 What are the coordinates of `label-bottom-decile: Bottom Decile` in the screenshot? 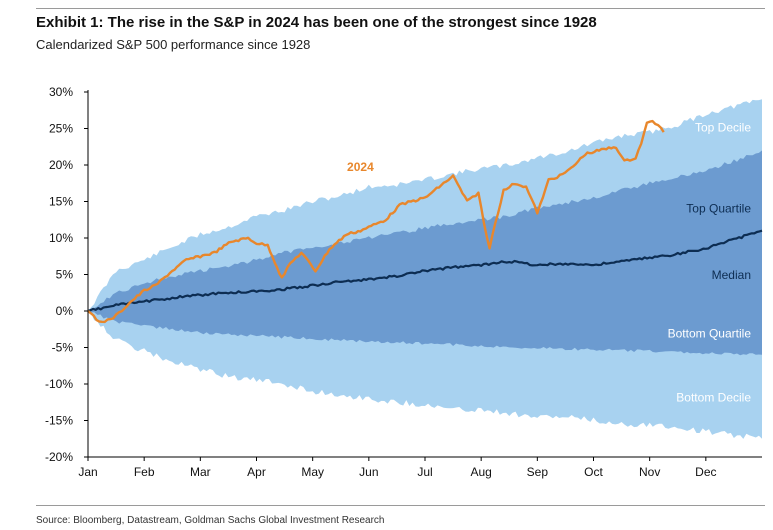 It's located at (713, 398).